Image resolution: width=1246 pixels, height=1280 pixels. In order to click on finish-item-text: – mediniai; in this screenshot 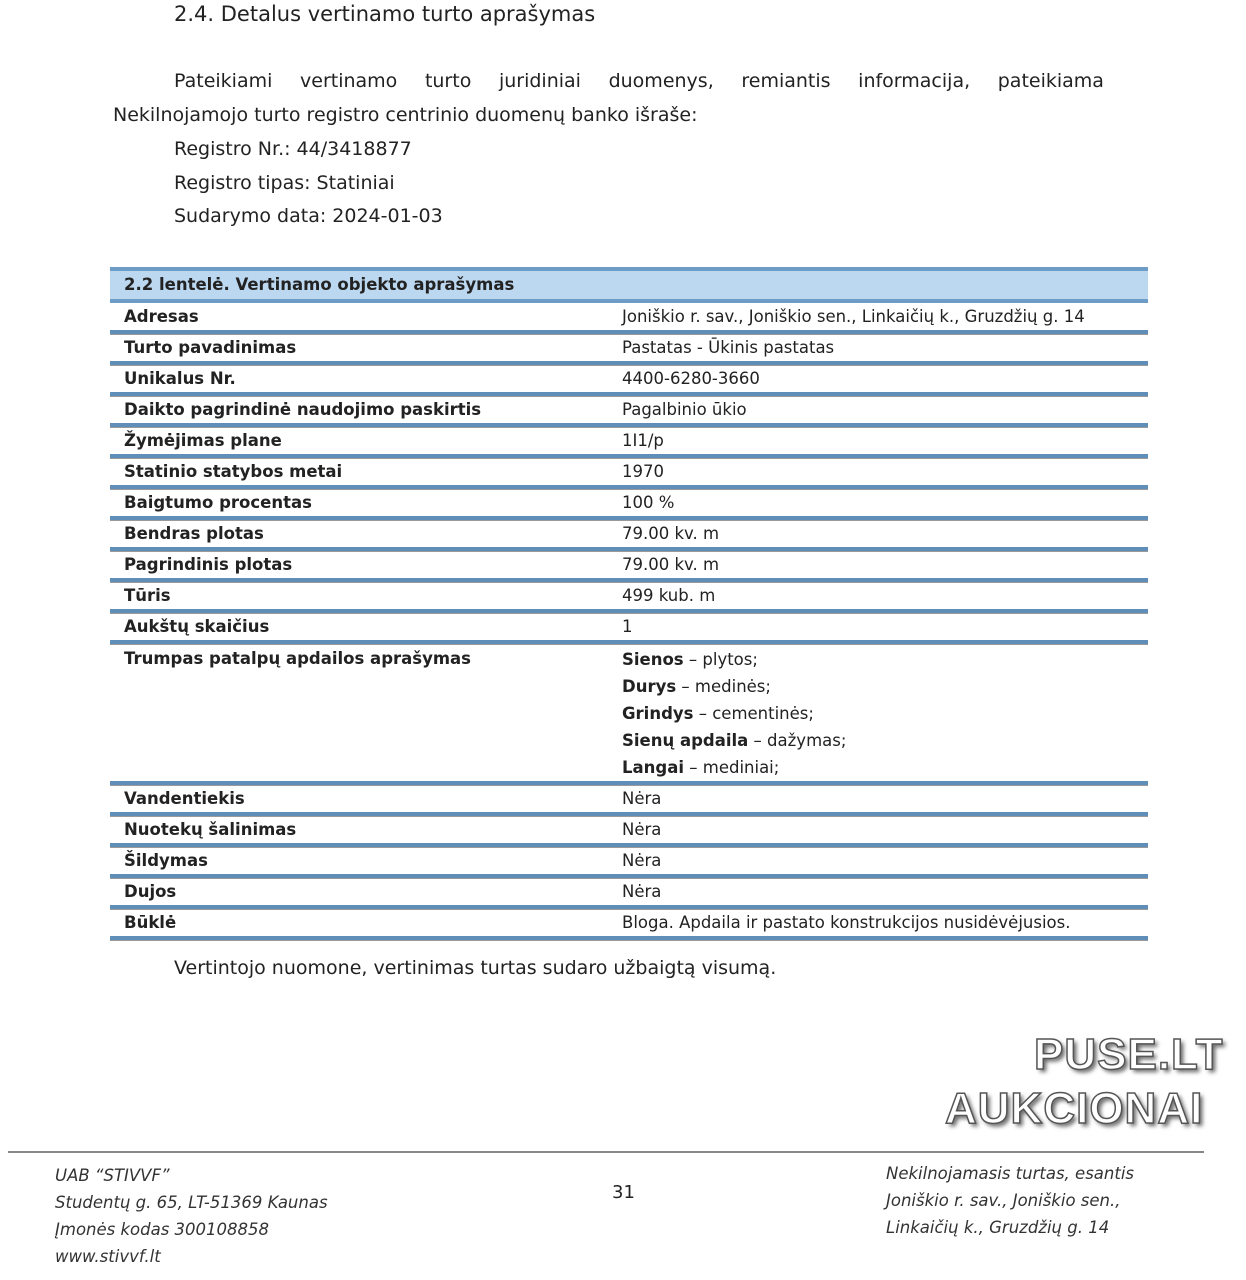, I will do `click(732, 767)`.